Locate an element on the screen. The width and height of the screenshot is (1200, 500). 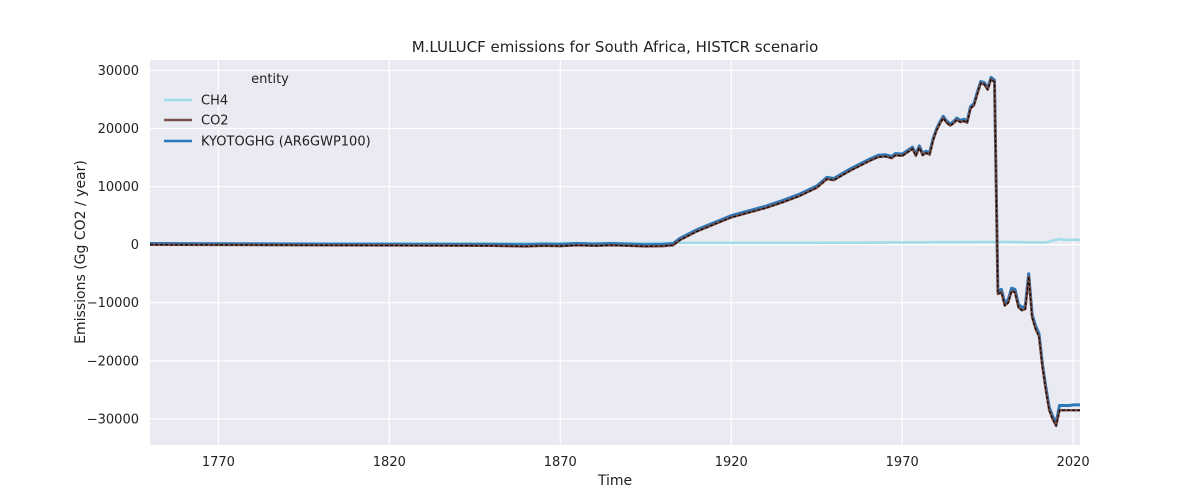
y-tick-label: −20000 is located at coordinates (113, 361).